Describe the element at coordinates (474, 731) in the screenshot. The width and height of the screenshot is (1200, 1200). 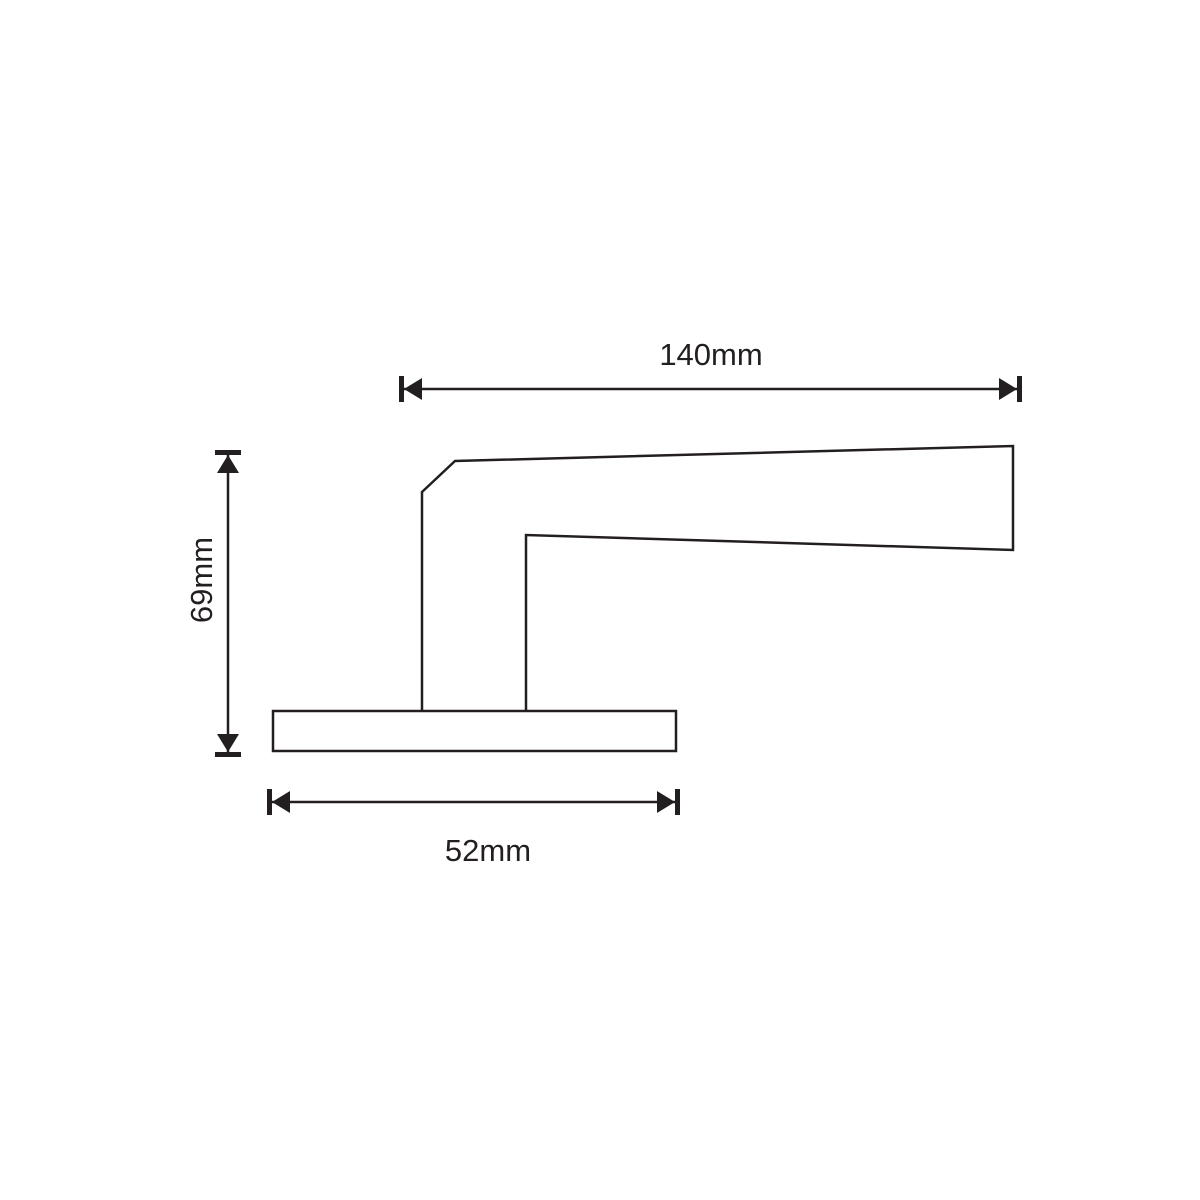
I see `rosette-outline` at that location.